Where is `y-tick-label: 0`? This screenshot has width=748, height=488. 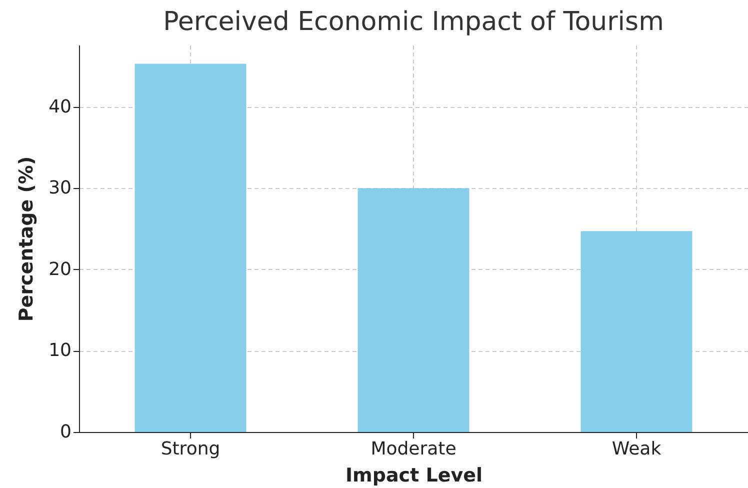
y-tick-label: 0 is located at coordinates (66, 432).